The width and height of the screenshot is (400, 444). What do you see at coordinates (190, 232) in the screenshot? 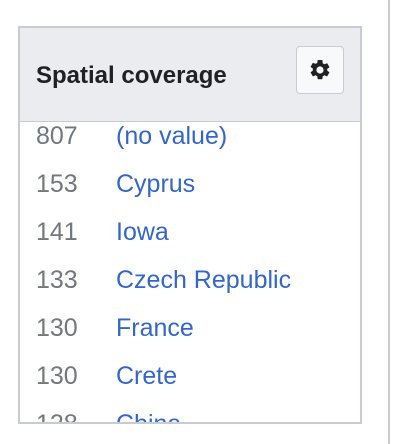
I see `facet-row: 141 Iowa` at bounding box center [190, 232].